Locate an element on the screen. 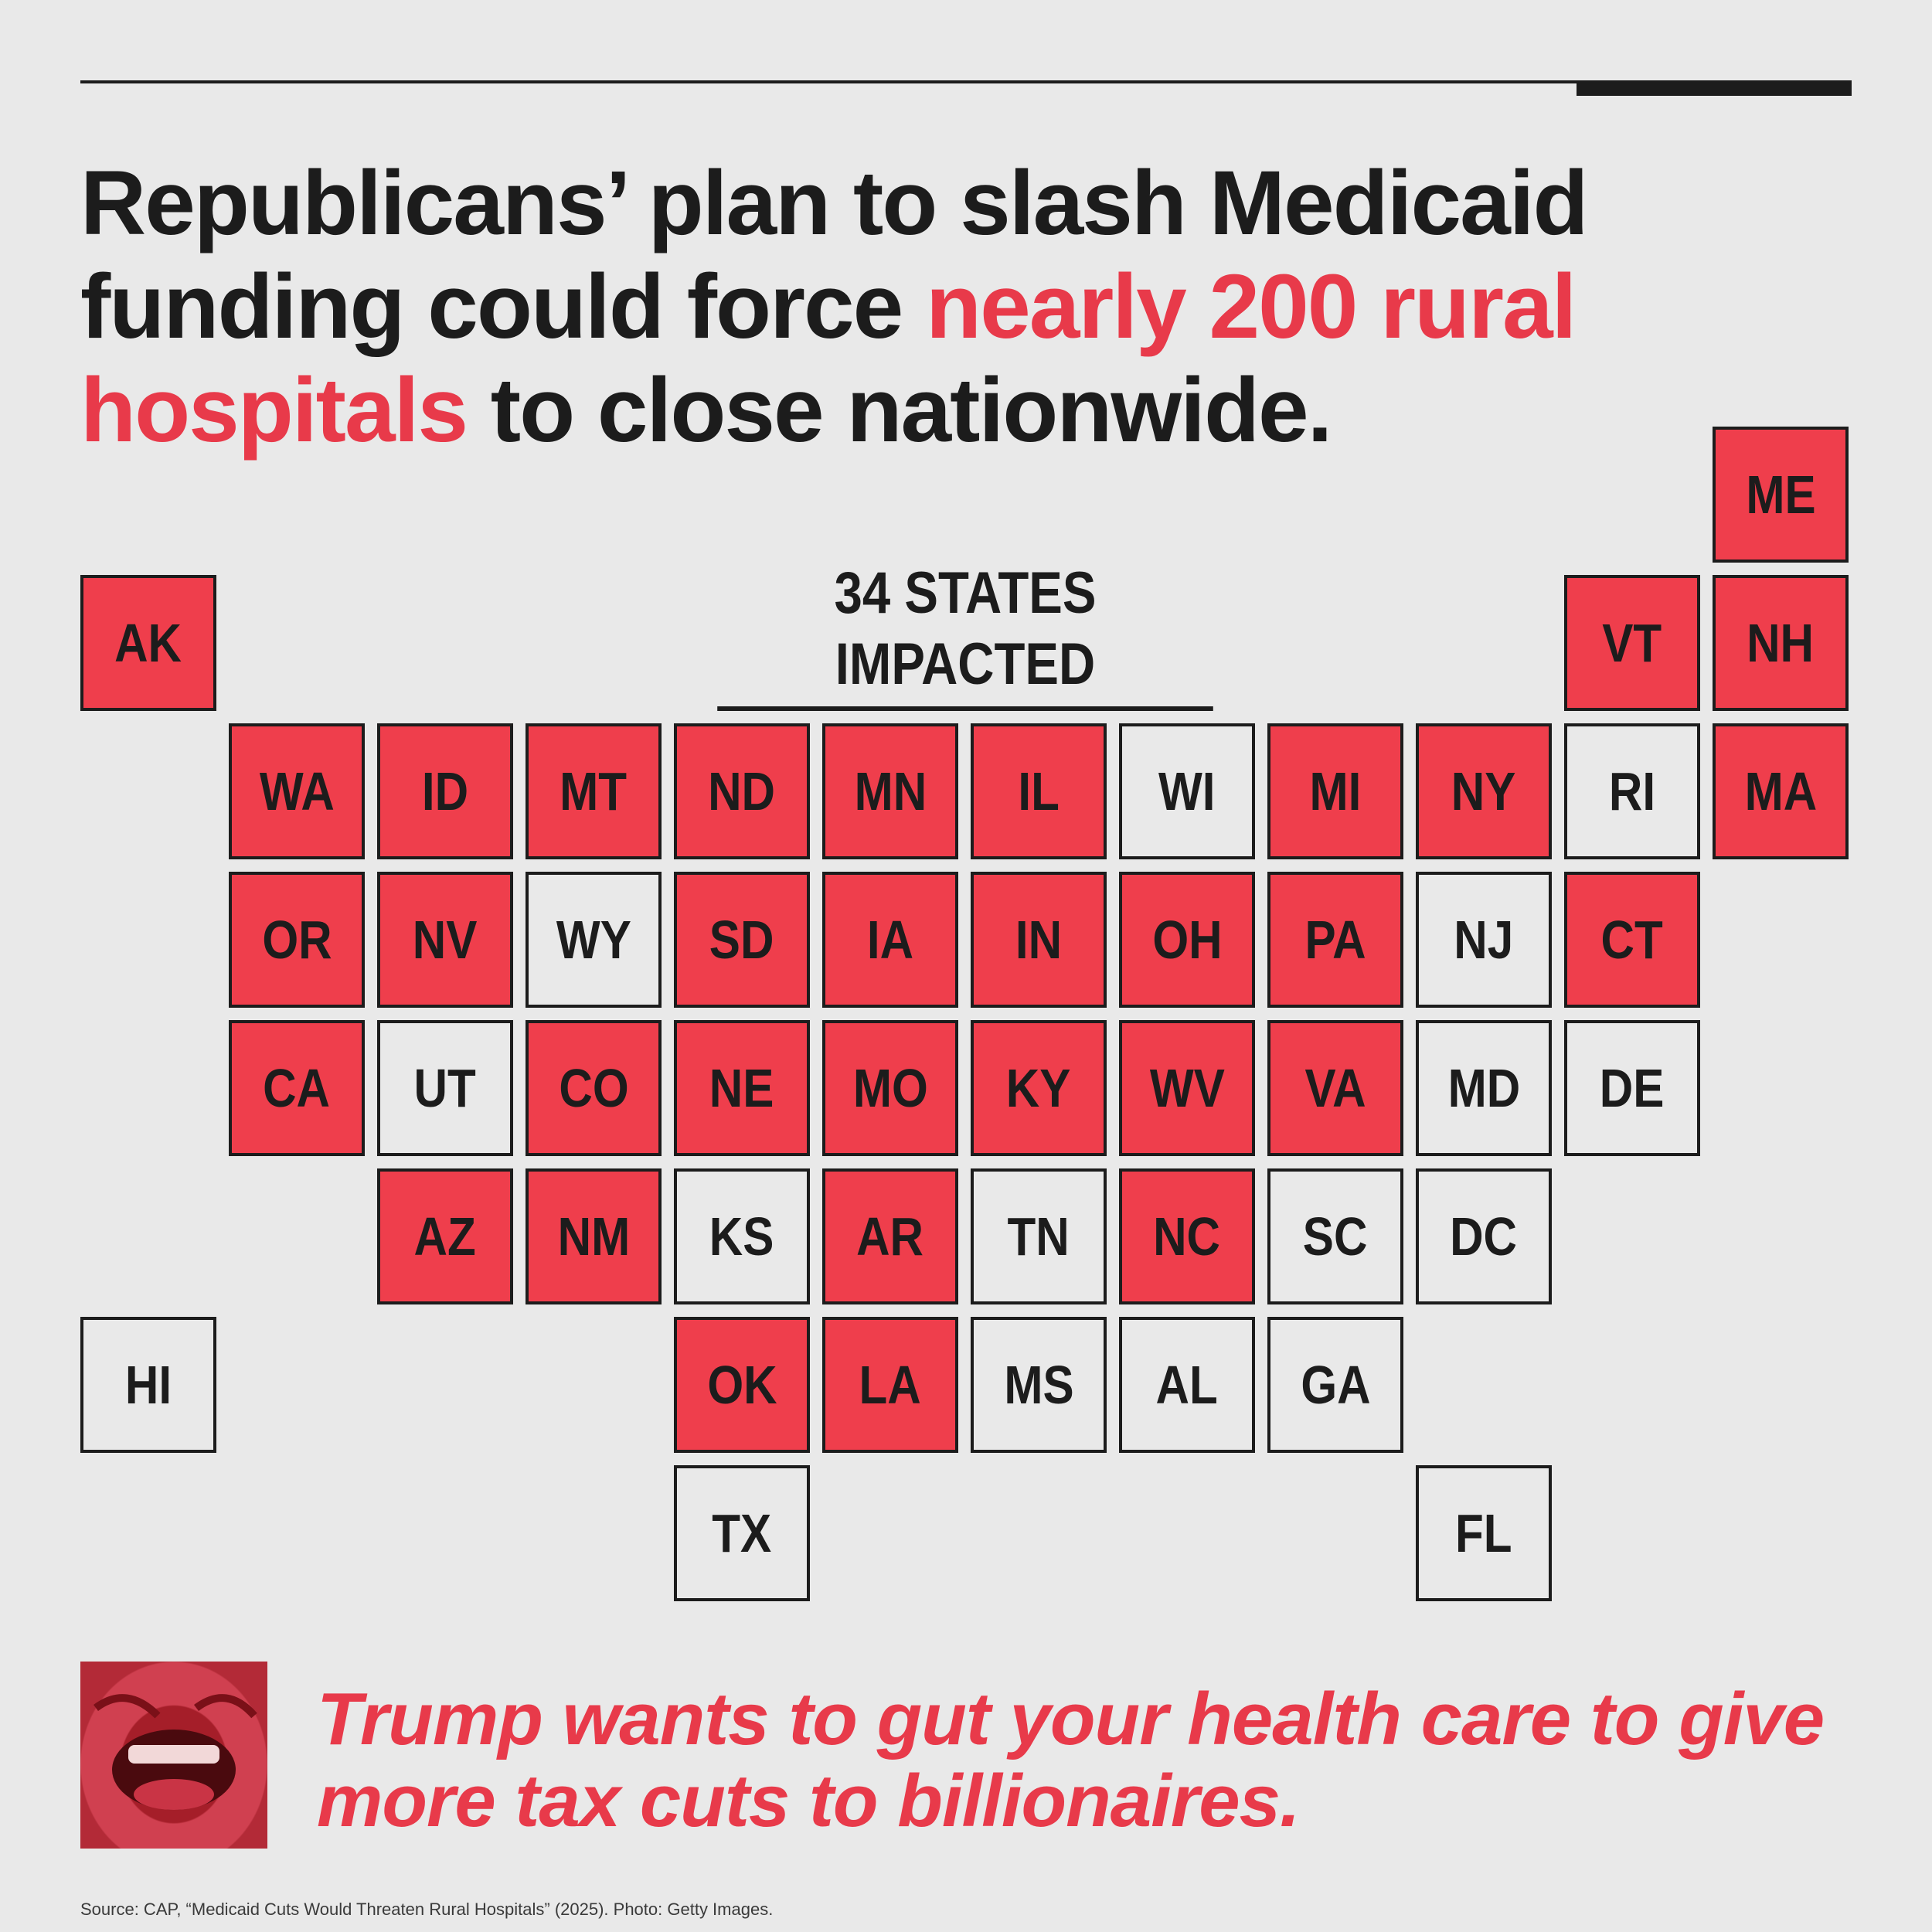 The width and height of the screenshot is (1932, 1932). state-tile-al: AL is located at coordinates (1187, 1385).